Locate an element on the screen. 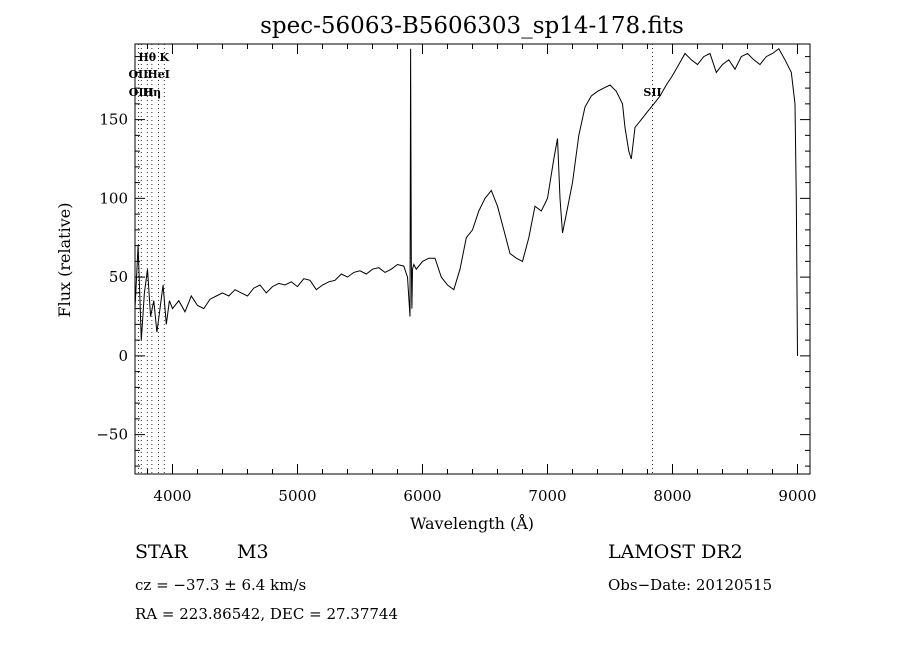 This screenshot has height=650, width=900. x-tick-label: 8000 is located at coordinates (672, 496).